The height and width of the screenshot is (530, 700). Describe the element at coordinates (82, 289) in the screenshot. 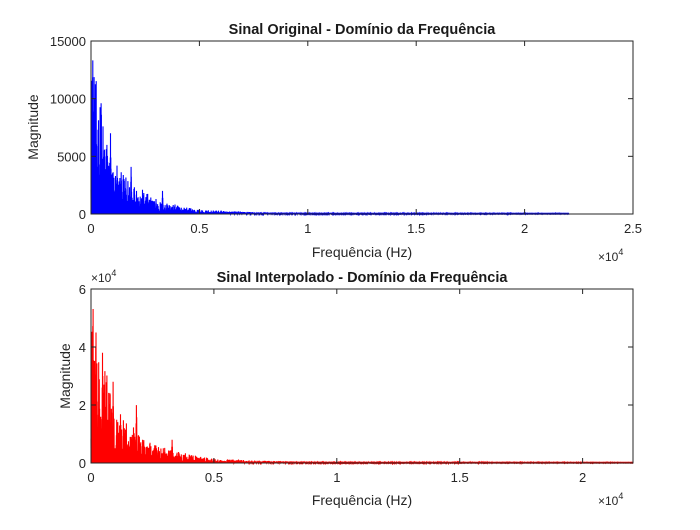

I see `y-tick-label: 6` at that location.